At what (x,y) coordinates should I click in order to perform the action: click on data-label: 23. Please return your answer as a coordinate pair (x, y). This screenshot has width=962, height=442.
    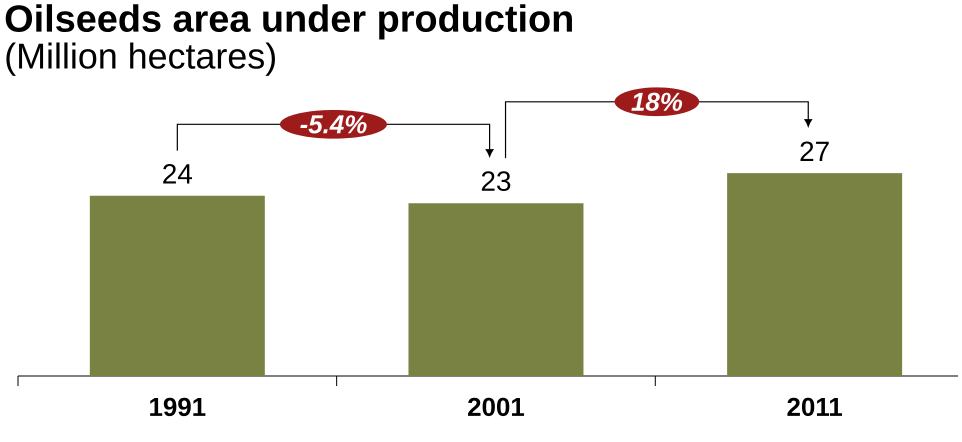
    Looking at the image, I should click on (496, 181).